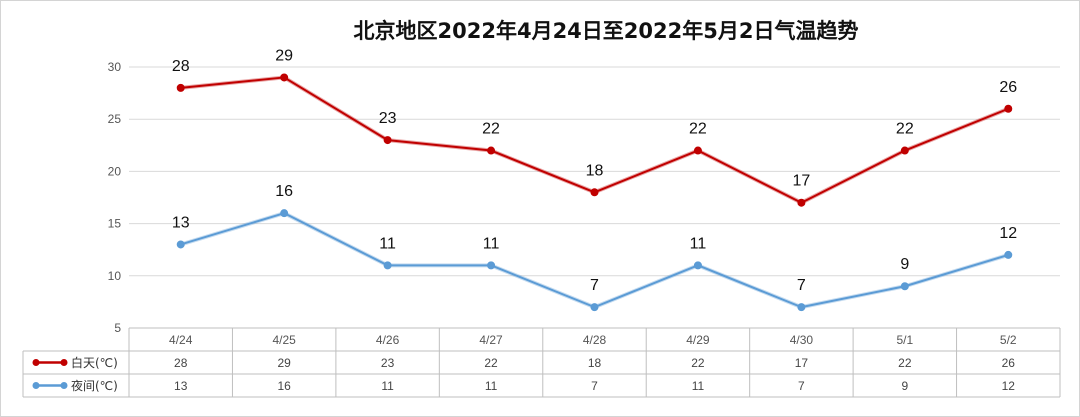 This screenshot has width=1080, height=417. What do you see at coordinates (1008, 233) in the screenshot?
I see `data-label: 12` at bounding box center [1008, 233].